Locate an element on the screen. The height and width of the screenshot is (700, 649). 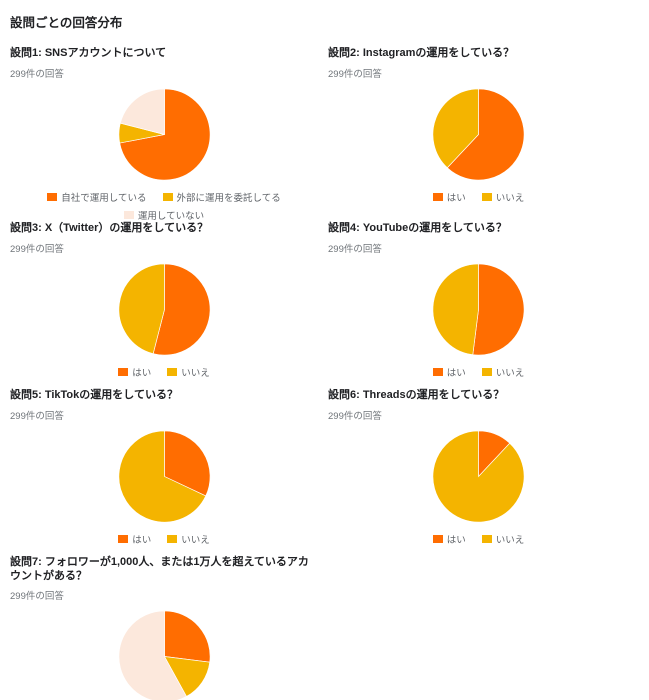
legend-label: 運用していない is located at coordinates (171, 216).